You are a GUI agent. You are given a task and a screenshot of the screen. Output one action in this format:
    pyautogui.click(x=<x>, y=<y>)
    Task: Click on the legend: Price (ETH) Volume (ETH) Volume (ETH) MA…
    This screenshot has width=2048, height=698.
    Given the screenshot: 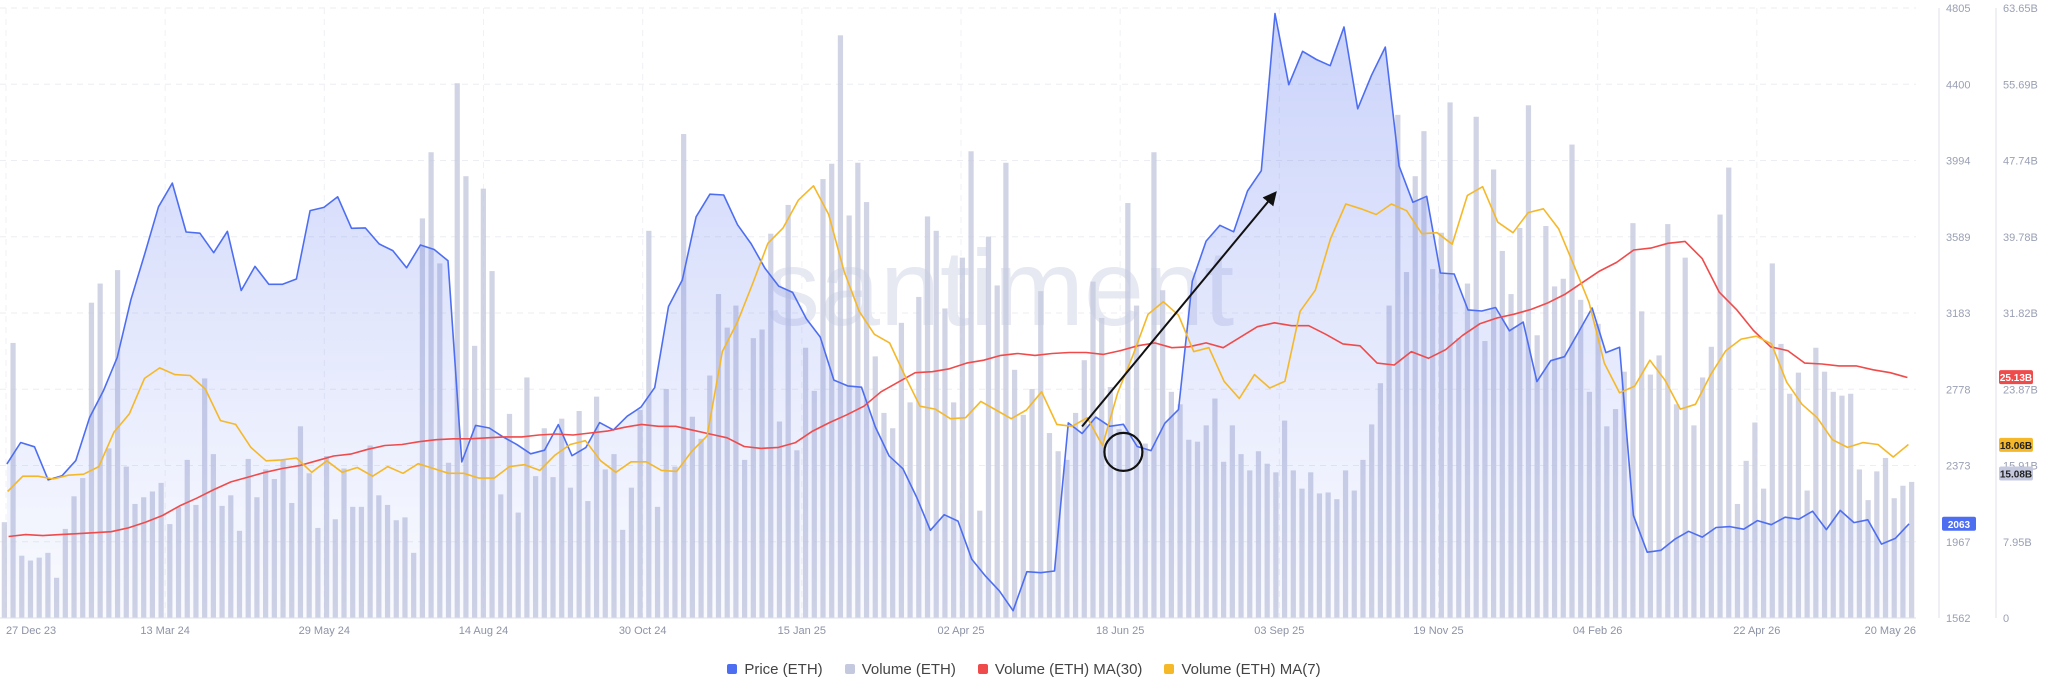 What is the action you would take?
    pyautogui.click(x=1024, y=669)
    